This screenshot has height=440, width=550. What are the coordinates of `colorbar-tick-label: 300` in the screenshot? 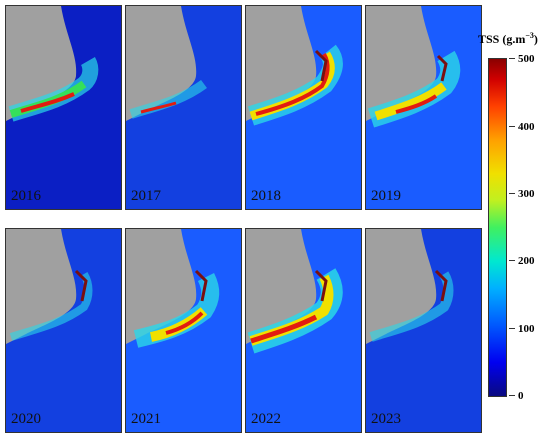 It's located at (526, 194).